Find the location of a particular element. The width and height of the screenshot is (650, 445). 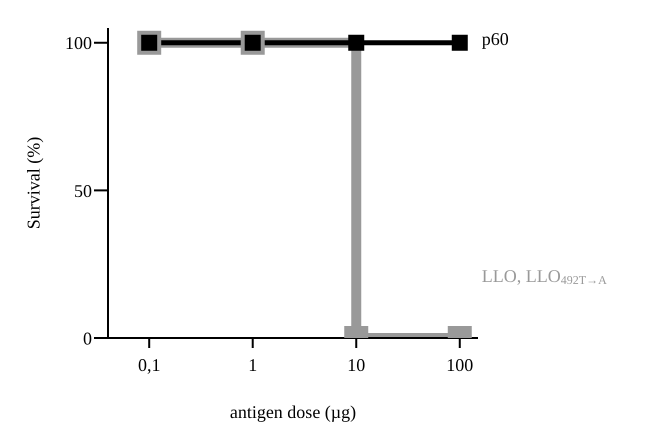

x-axis-title: antigen dose (µg) is located at coordinates (293, 412).